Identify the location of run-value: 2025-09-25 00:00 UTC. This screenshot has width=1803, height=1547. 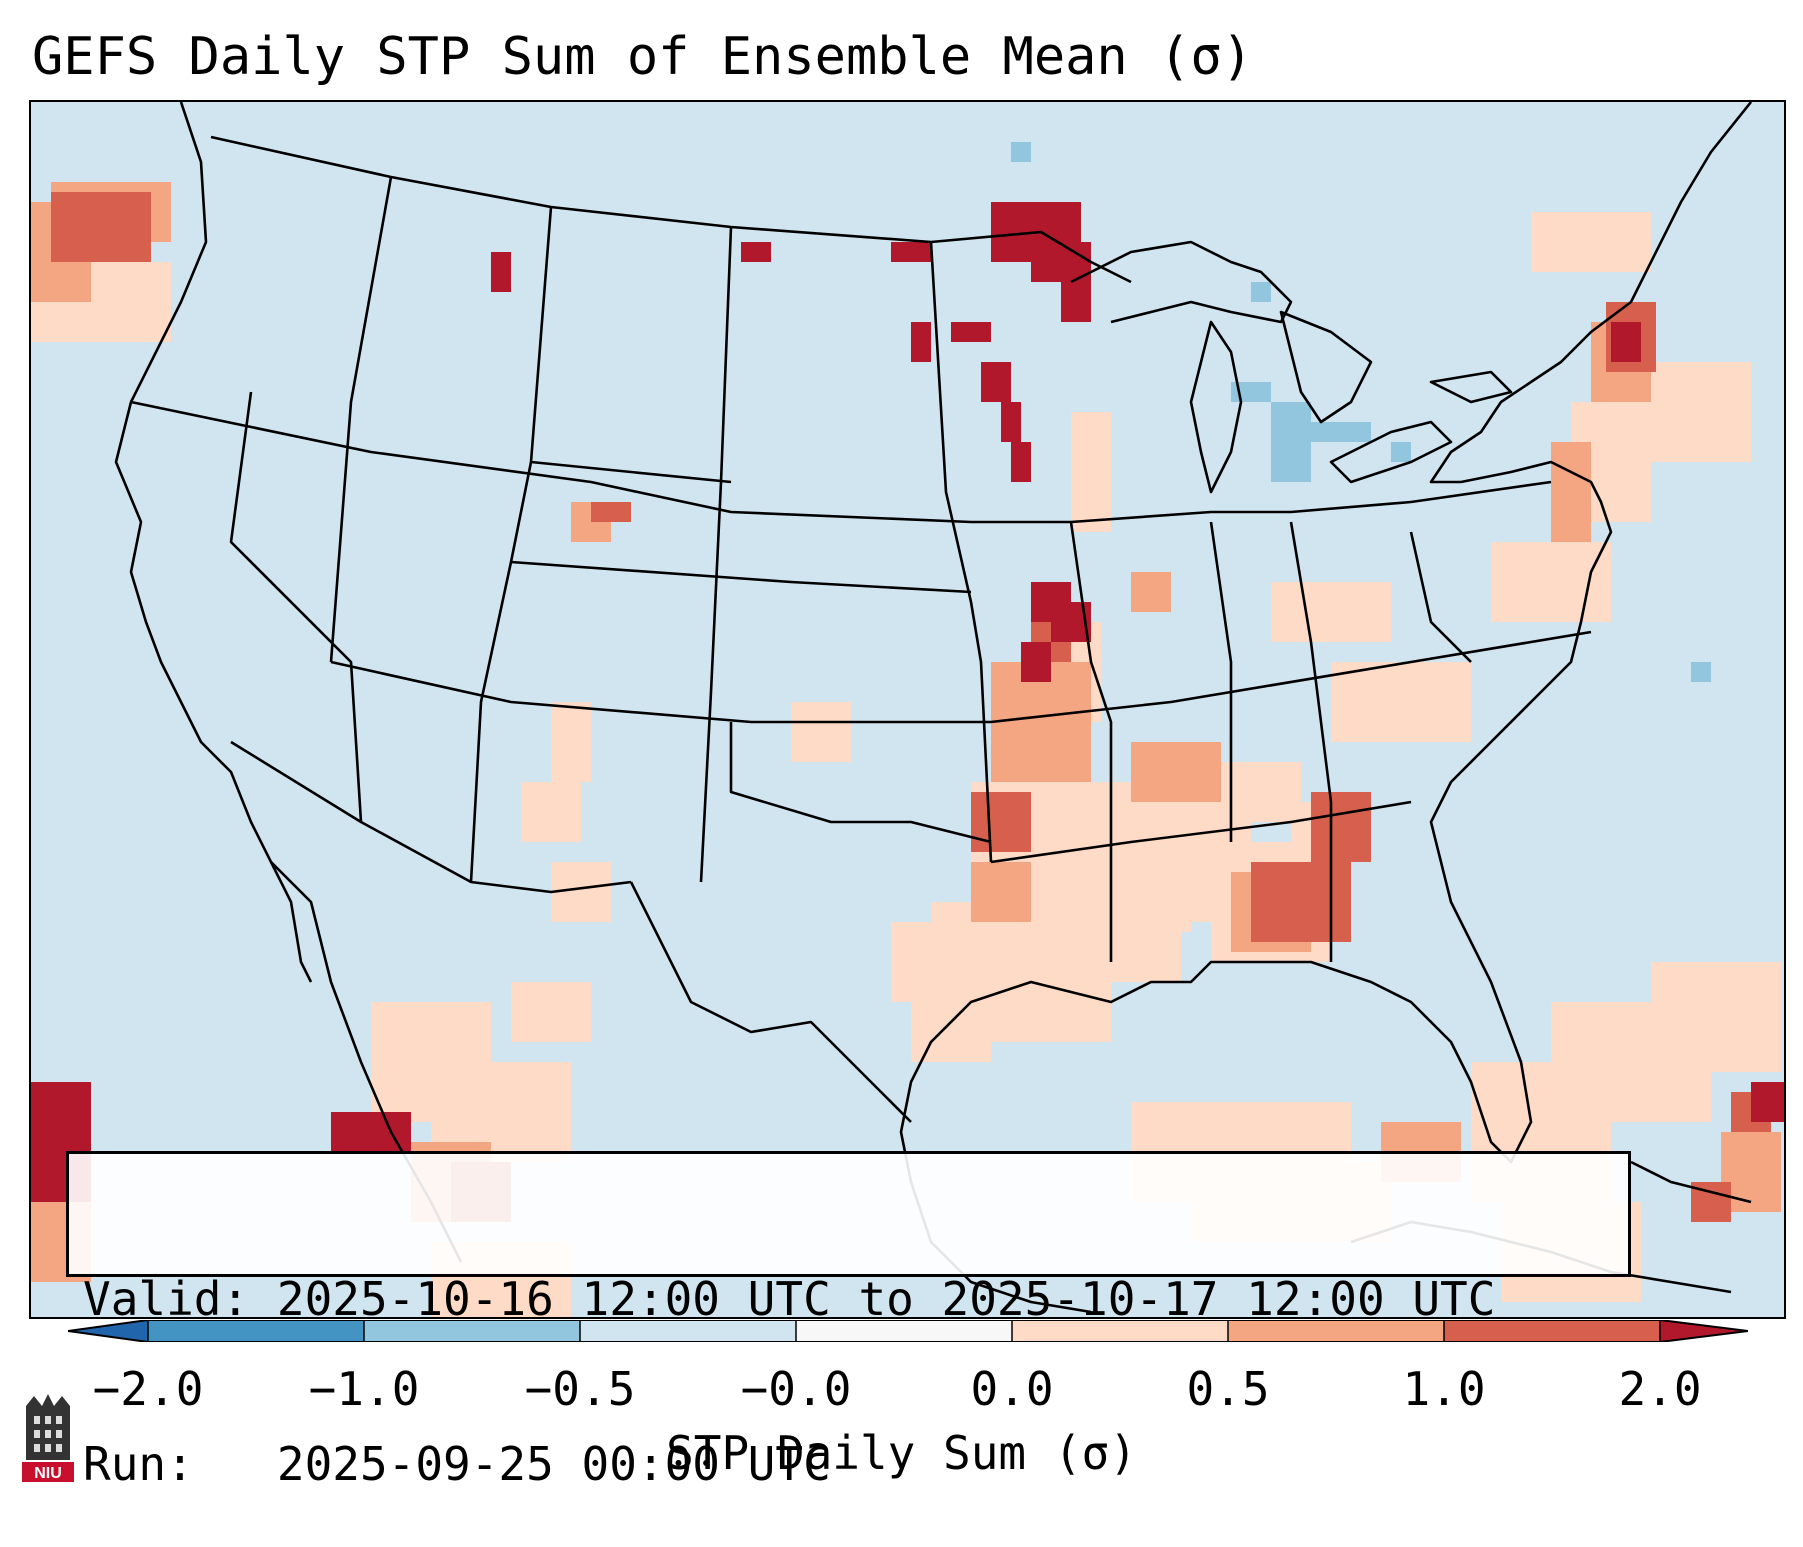
(553, 1464).